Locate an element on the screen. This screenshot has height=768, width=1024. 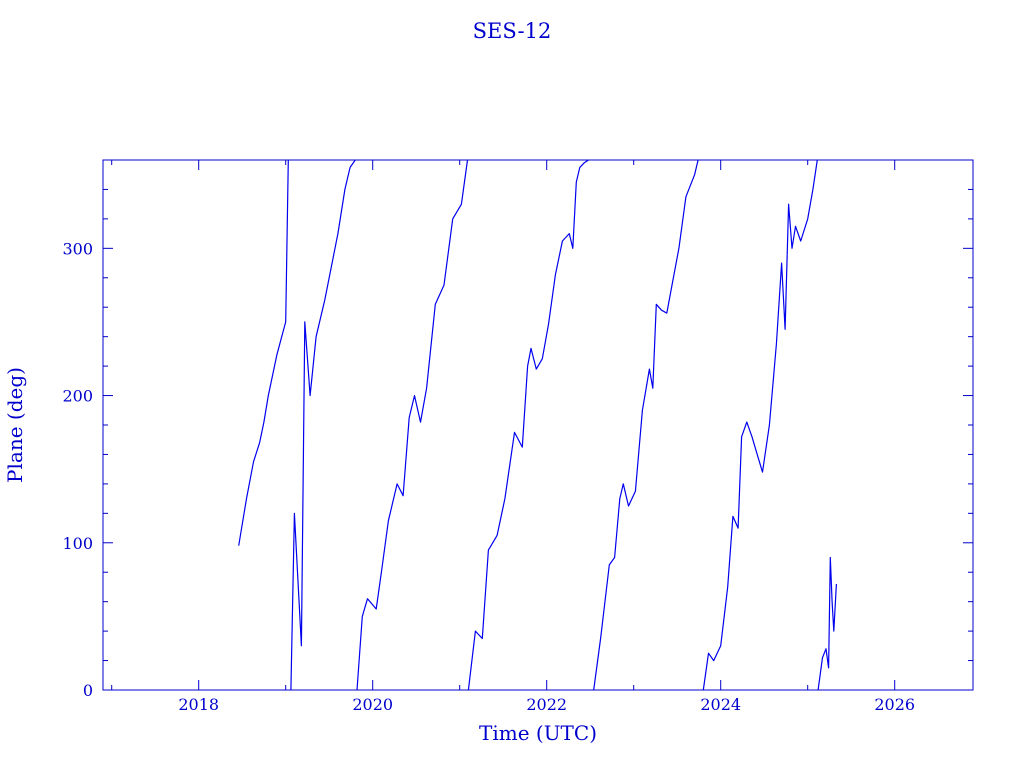
x-tick-label: 2022 is located at coordinates (546, 704).